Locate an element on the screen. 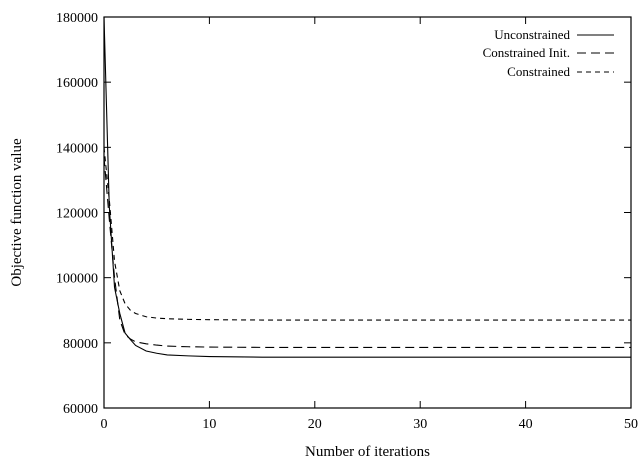 The height and width of the screenshot is (462, 643). y-tick-label: 80000 is located at coordinates (80, 344).